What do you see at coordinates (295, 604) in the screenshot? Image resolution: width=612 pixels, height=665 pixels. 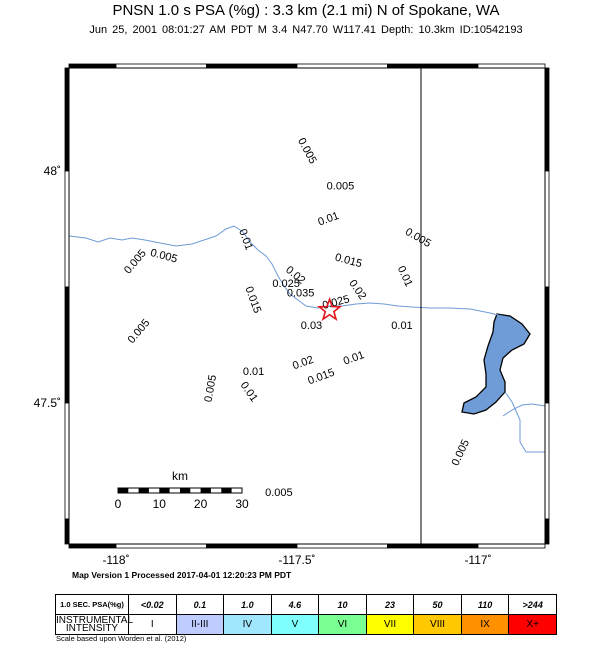 I see `legend-psa-value: 4.6` at bounding box center [295, 604].